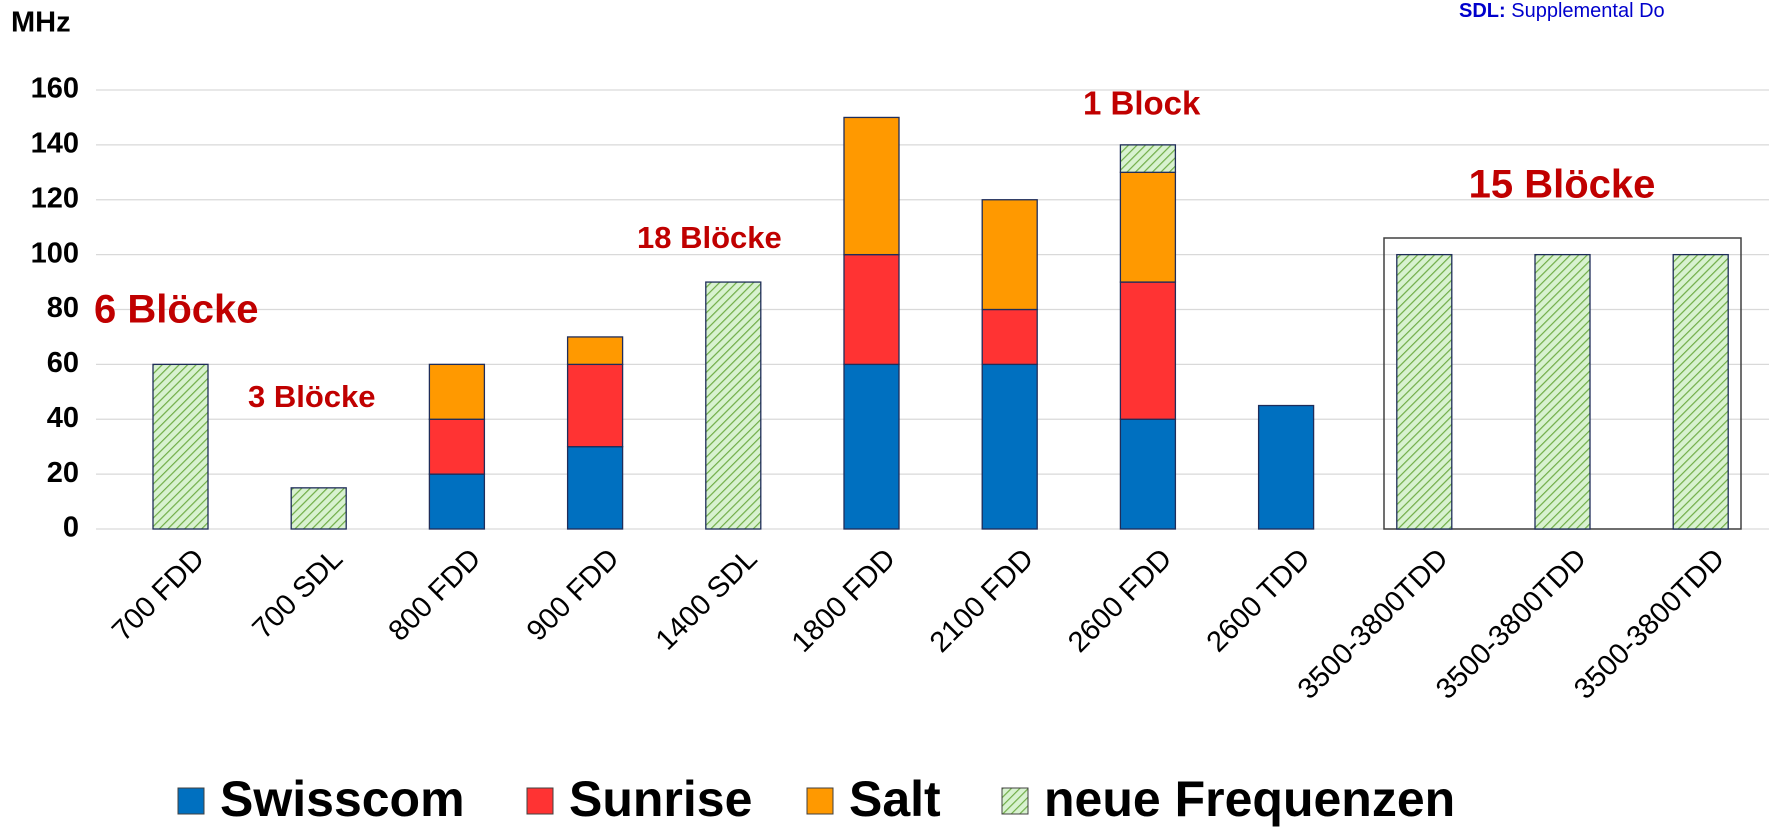 The height and width of the screenshot is (829, 1769). Describe the element at coordinates (63, 473) in the screenshot. I see `y-tick-label: 20` at that location.